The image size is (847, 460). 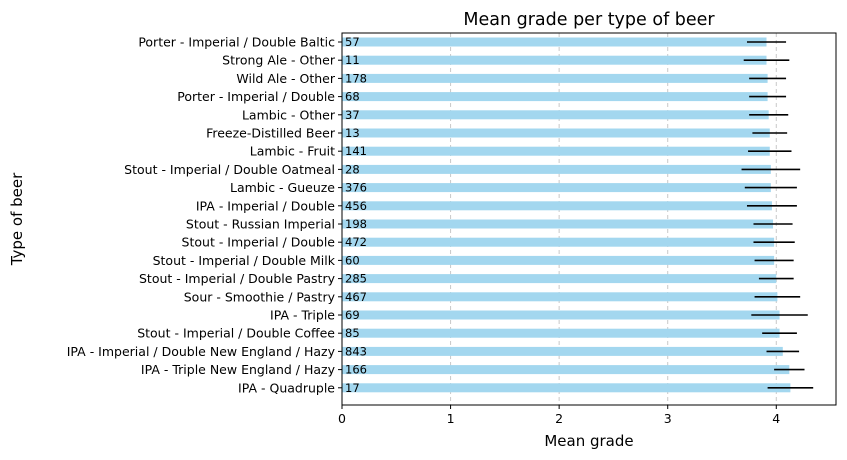 What do you see at coordinates (356, 242) in the screenshot?
I see `bar-count-label: 472` at bounding box center [356, 242].